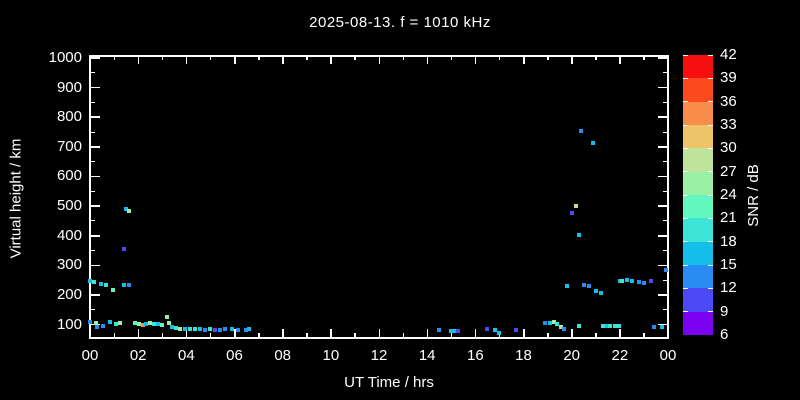 The height and width of the screenshot is (400, 800). Describe the element at coordinates (728, 148) in the screenshot. I see `colorbar-tick-label: 30` at that location.